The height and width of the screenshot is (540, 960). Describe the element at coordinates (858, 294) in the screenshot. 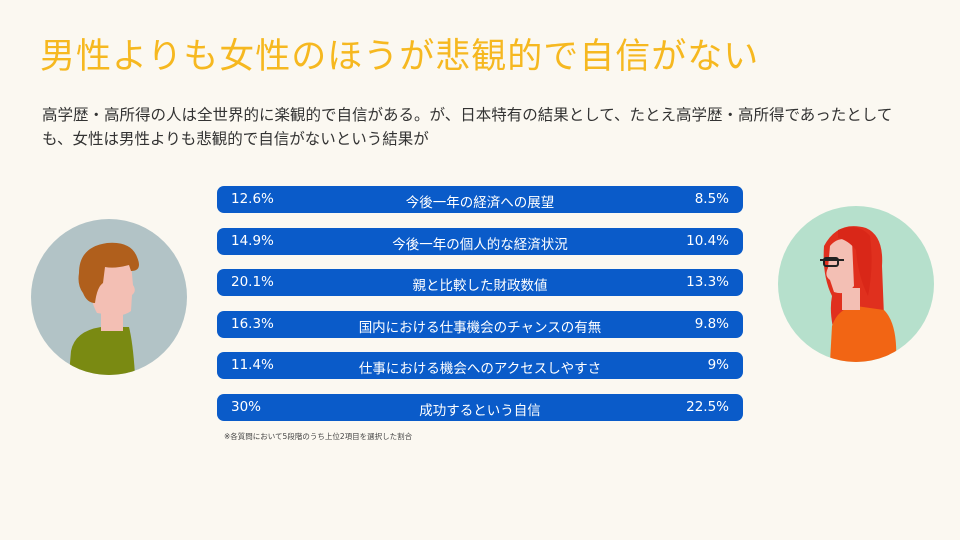

I see `female-person-icon` at that location.